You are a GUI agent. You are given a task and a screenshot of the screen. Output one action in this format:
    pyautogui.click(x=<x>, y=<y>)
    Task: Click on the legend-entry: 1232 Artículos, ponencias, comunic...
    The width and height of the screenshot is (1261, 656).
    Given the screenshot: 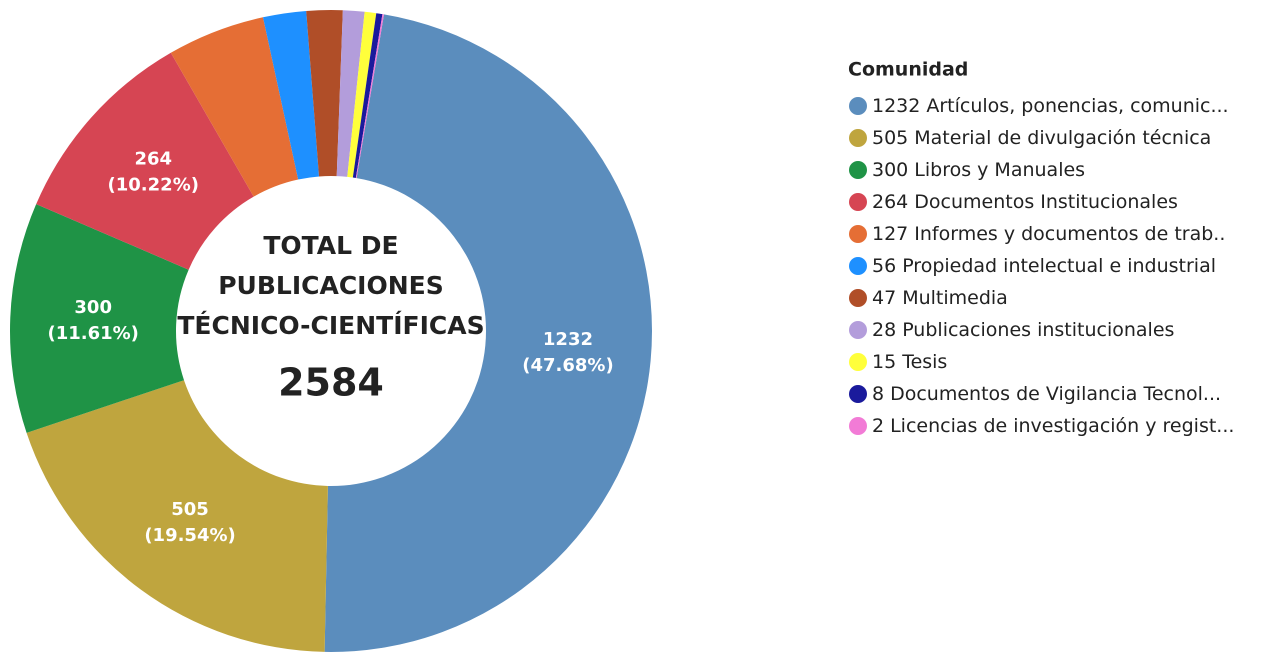 What is the action you would take?
    pyautogui.click(x=1050, y=106)
    